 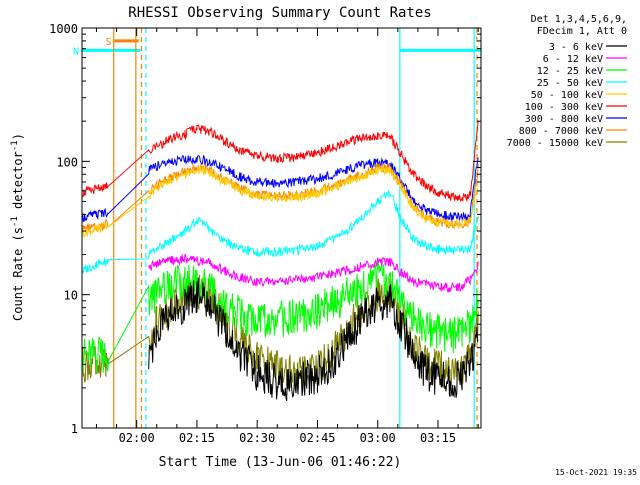 What do you see at coordinates (573, 59) in the screenshot?
I see `legend-label-1: 6 - 12 keV` at bounding box center [573, 59].